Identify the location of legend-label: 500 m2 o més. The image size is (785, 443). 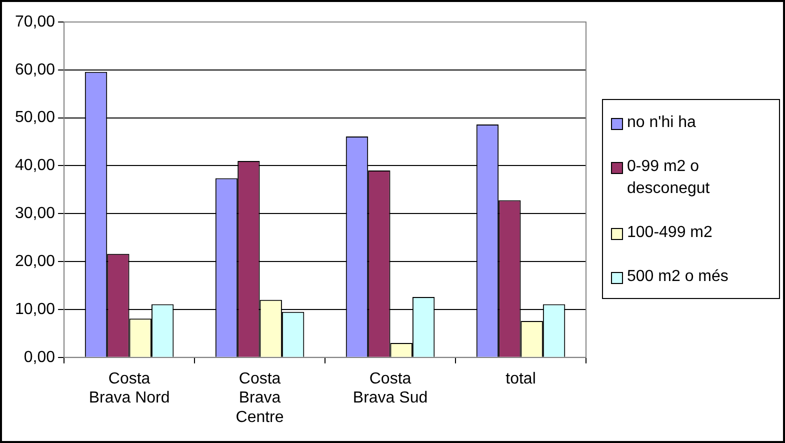
(677, 277).